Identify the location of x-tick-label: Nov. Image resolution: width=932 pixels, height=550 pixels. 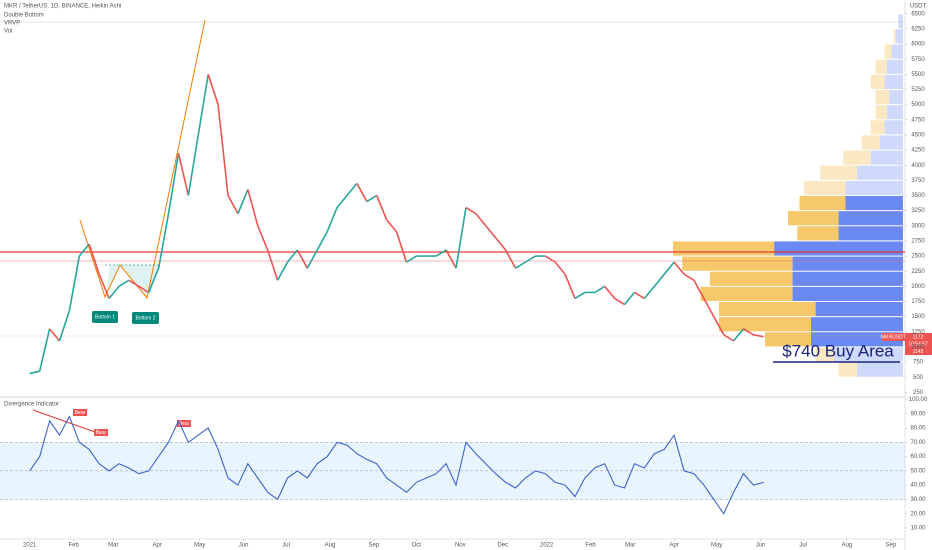
(460, 546).